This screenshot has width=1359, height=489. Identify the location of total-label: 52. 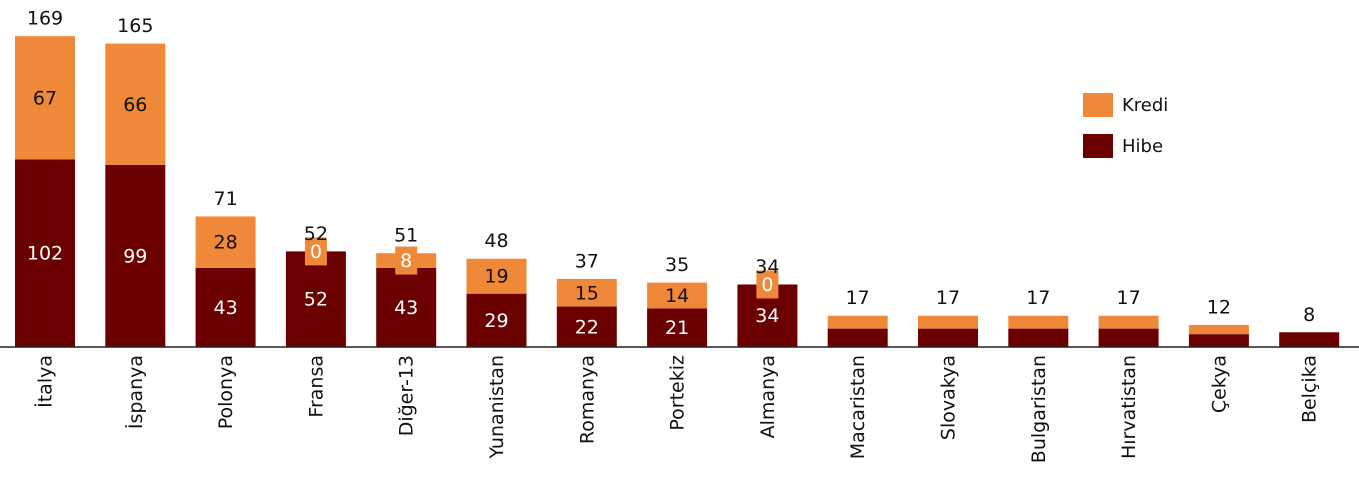
(316, 234).